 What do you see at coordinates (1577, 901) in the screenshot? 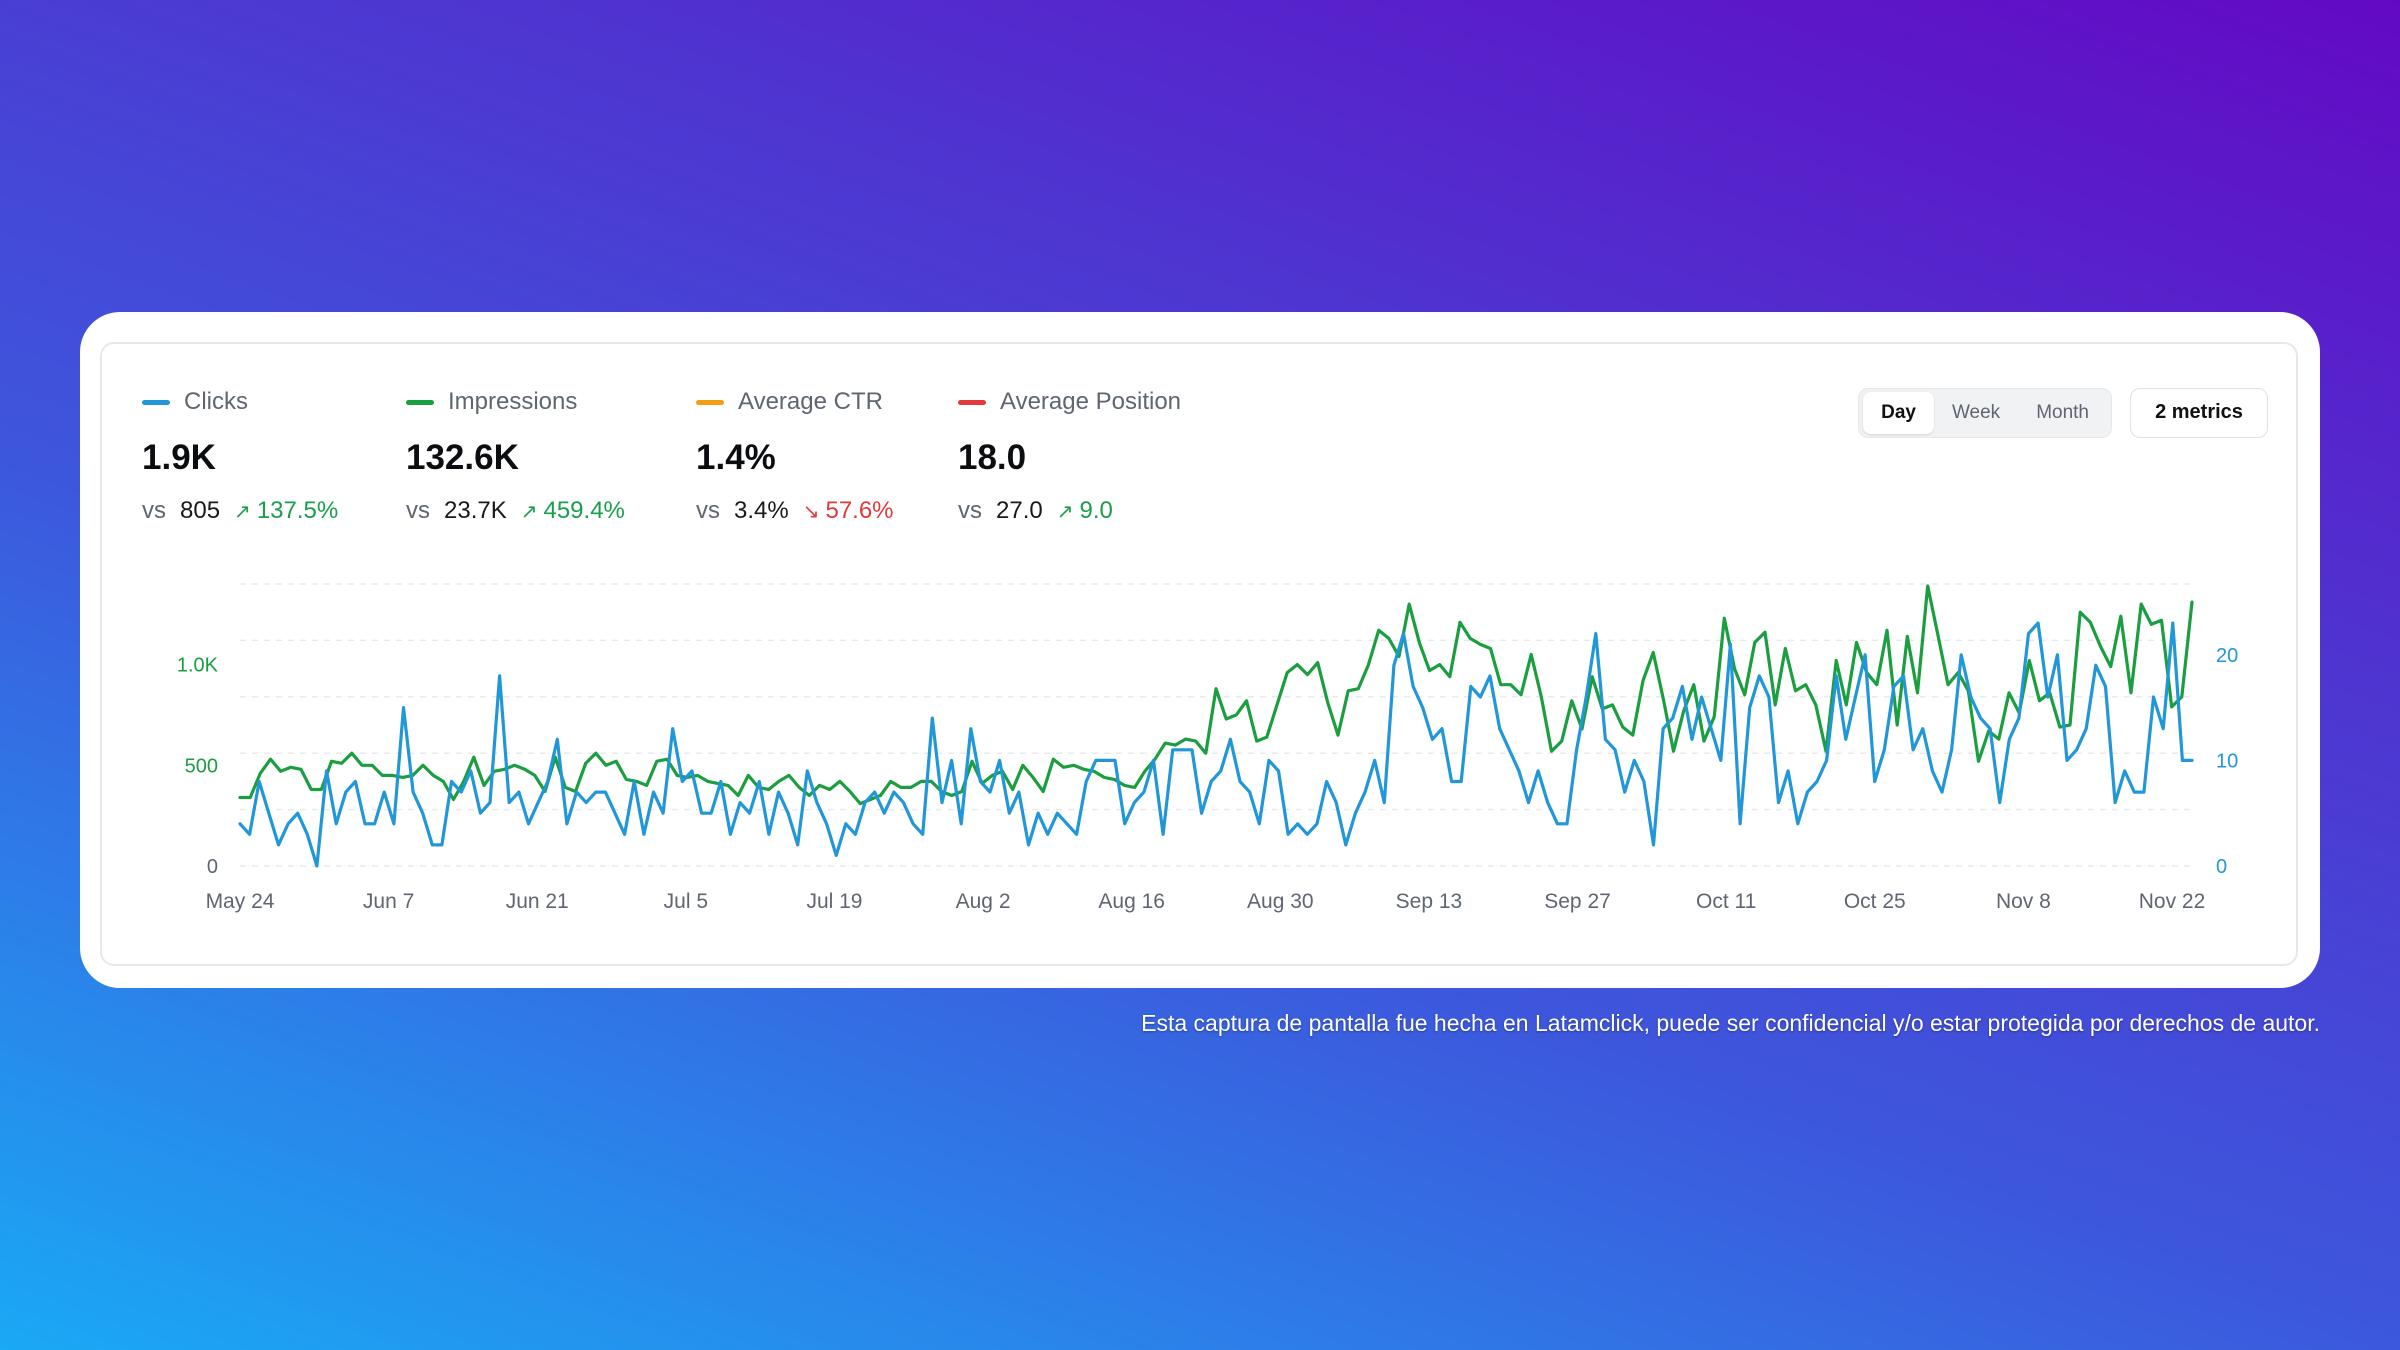
I see `x-tick-label: Sep 27` at bounding box center [1577, 901].